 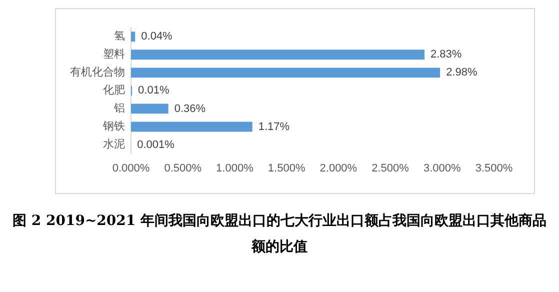 I want to click on x-tick-label: 1.500%, so click(x=287, y=168).